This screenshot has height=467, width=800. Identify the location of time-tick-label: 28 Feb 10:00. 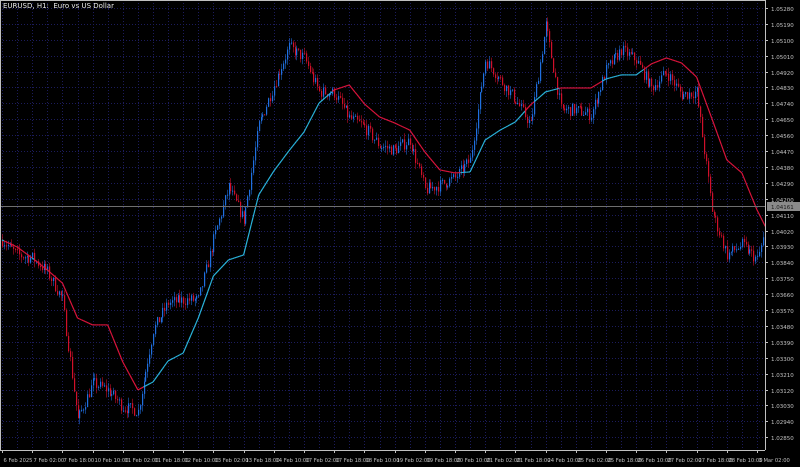
(746, 461).